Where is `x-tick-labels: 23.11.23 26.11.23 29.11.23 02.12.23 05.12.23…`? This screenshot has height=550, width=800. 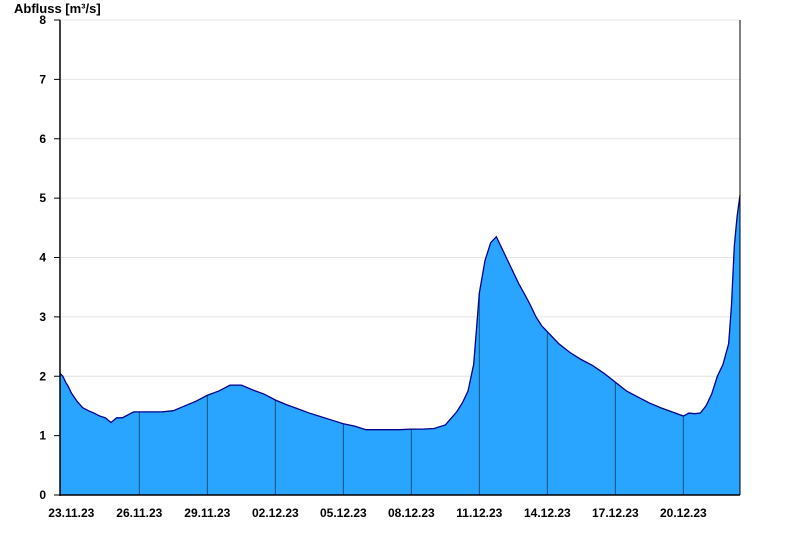 x-tick-labels: 23.11.23 26.11.23 29.11.23 02.12.23 05.12.23… is located at coordinates (377, 513).